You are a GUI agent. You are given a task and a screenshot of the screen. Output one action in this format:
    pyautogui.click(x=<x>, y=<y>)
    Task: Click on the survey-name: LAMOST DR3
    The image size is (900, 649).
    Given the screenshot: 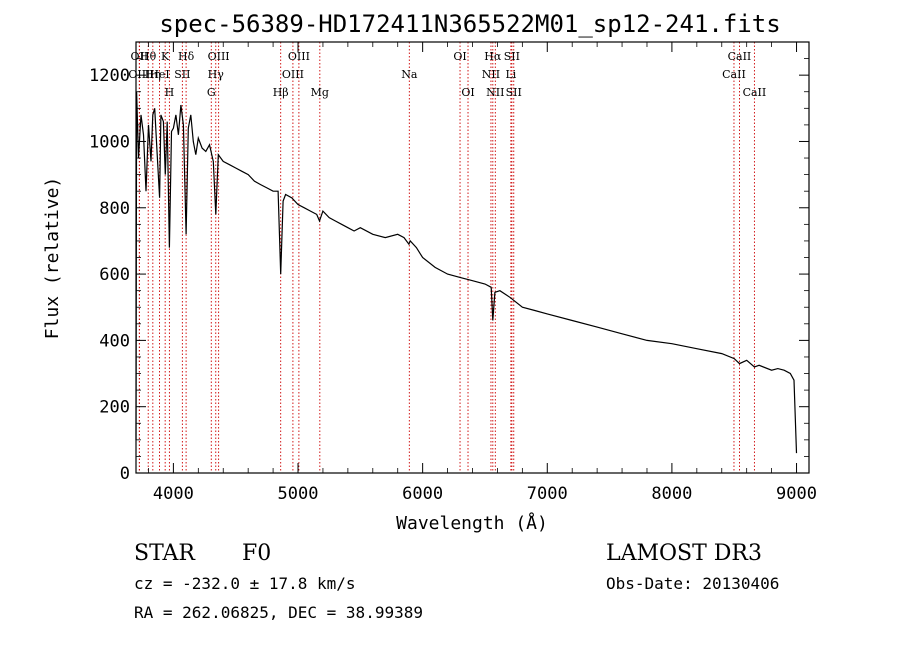 What is the action you would take?
    pyautogui.click(x=684, y=553)
    